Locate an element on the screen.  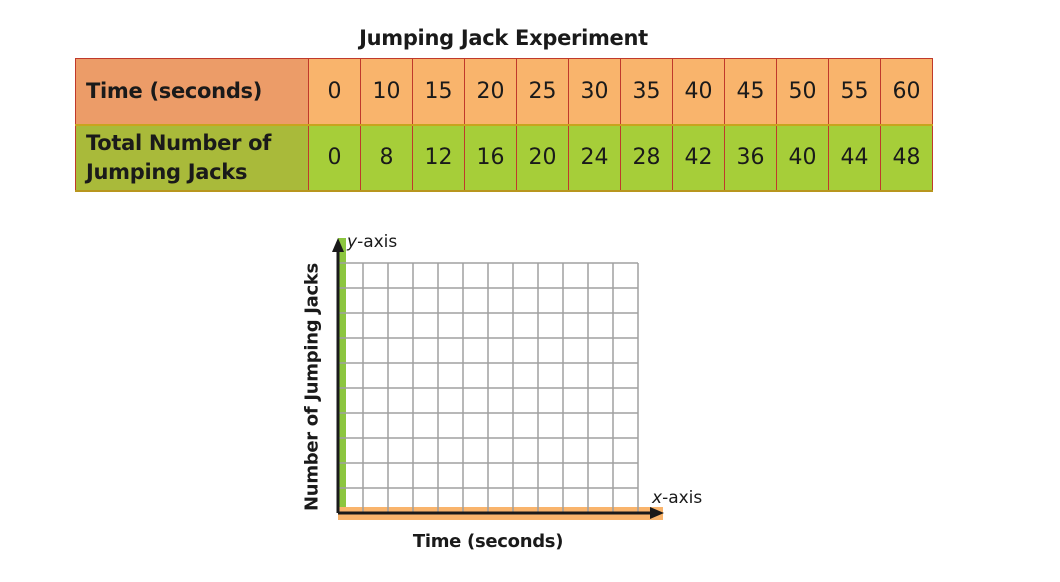
y-axis-label: Number of Jumping Jacks is located at coordinates (312, 387).